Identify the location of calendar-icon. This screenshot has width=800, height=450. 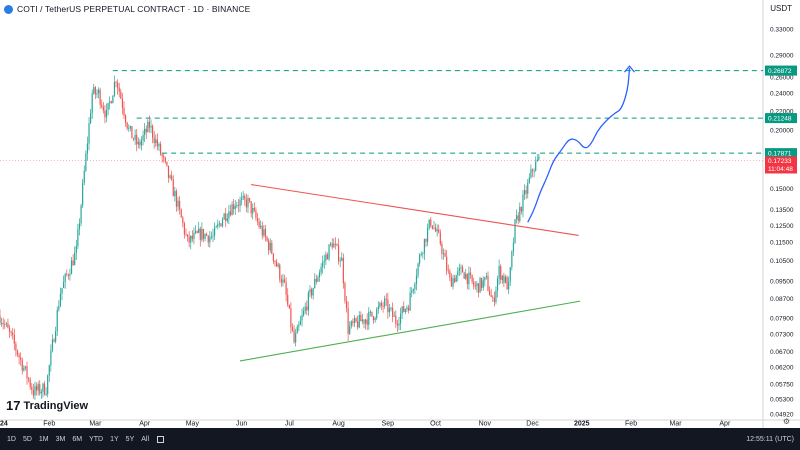
(161, 439).